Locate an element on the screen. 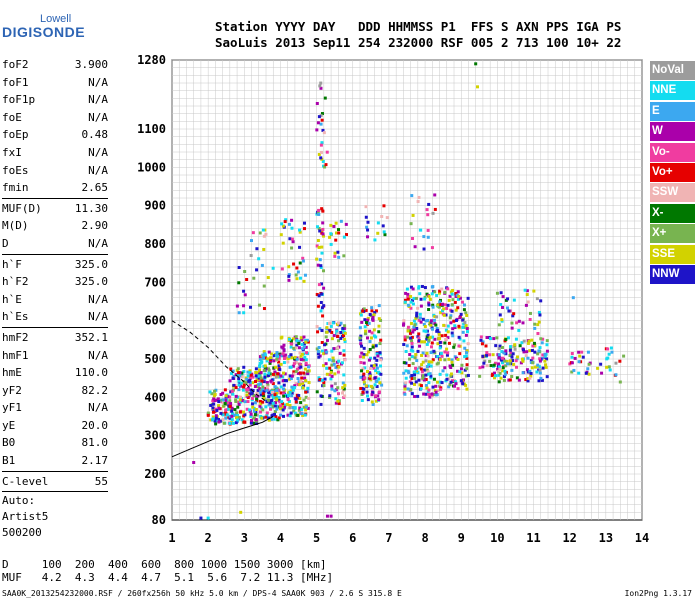 The image size is (700, 600). param-value: 325.0 is located at coordinates (91, 264).